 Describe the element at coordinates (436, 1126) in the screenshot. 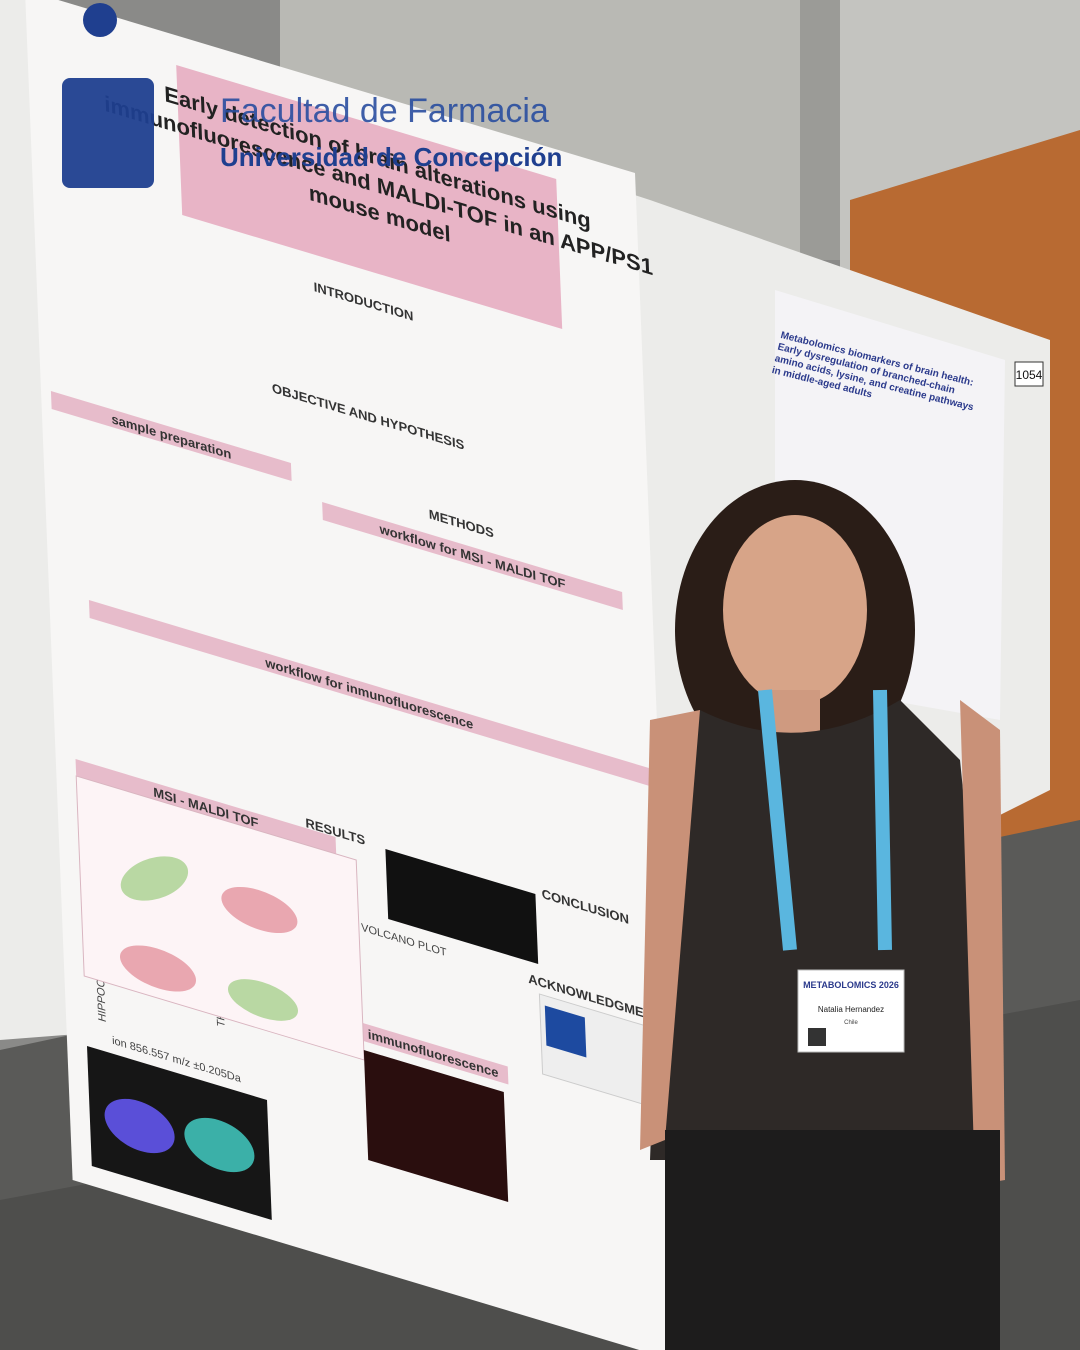

I see `if-image` at that location.